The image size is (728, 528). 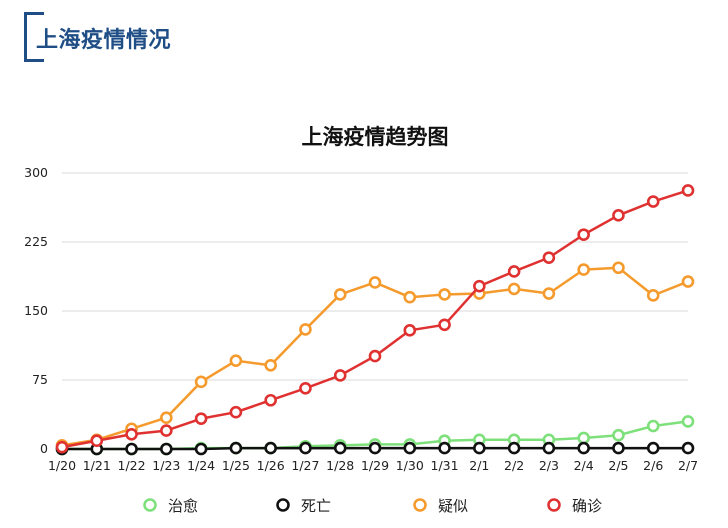 I want to click on x-tick-label: 2/1, so click(x=479, y=465).